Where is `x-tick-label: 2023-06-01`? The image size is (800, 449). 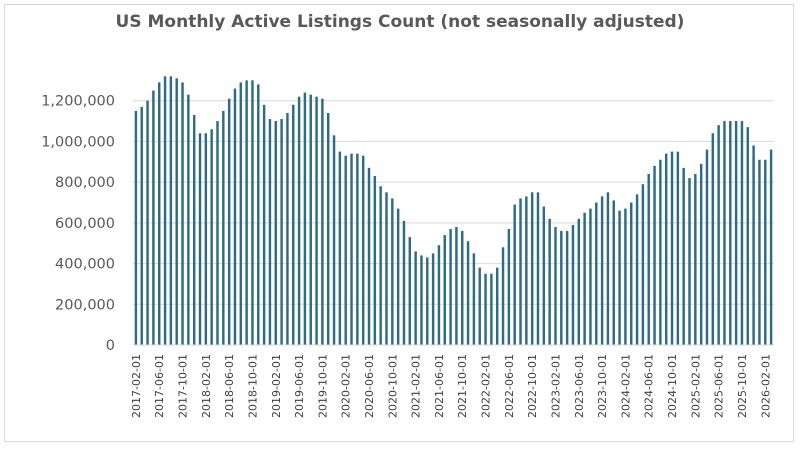 x-tick-label: 2023-06-01 is located at coordinates (579, 386).